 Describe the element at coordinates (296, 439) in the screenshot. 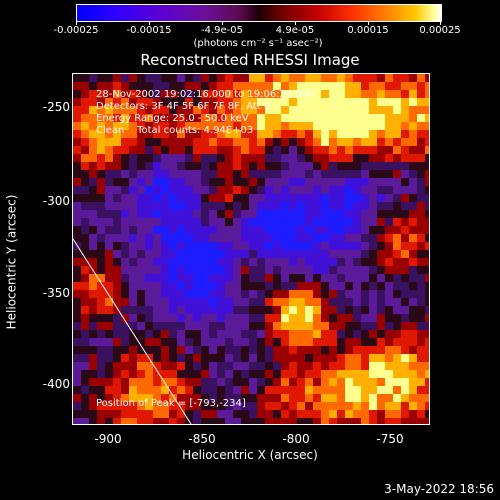

I see `x-tick-label: -800` at that location.